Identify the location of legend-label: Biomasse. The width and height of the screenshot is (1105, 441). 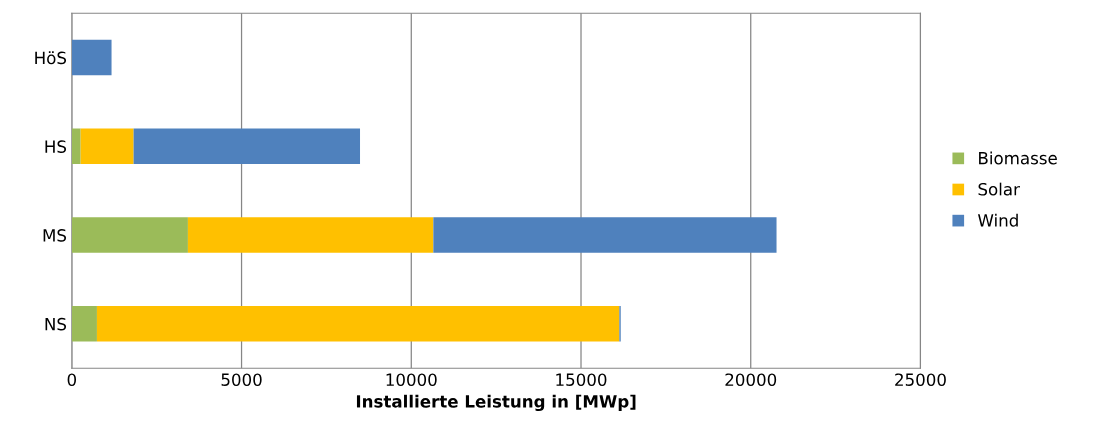
(1018, 158).